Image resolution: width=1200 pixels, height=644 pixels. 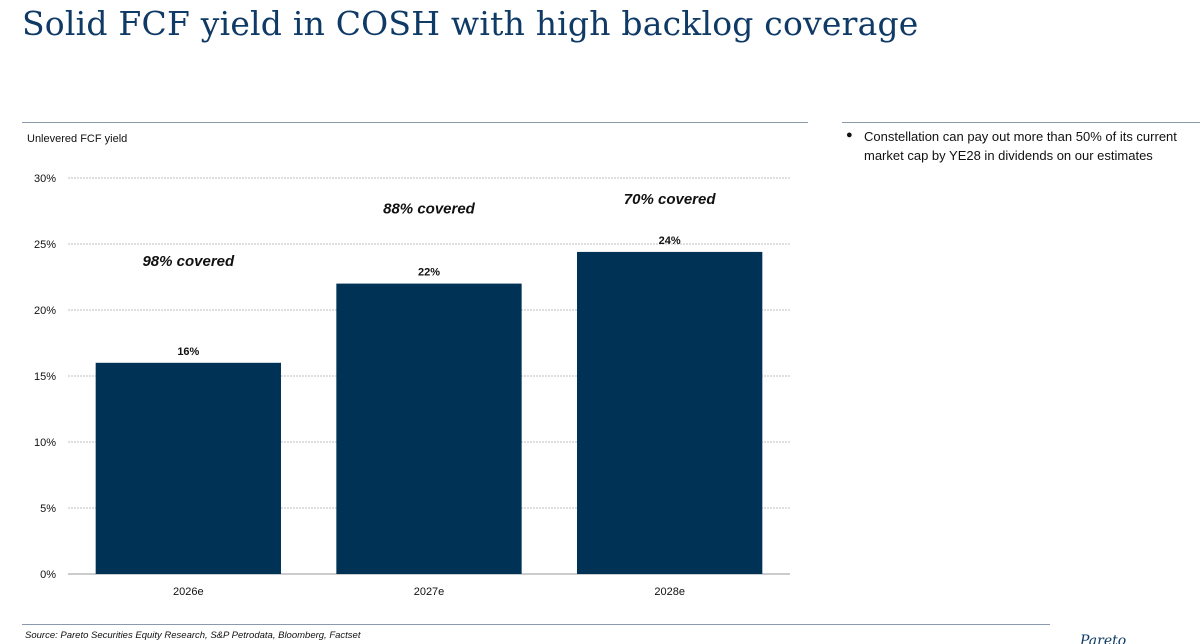 What do you see at coordinates (45, 443) in the screenshot?
I see `y-tick-label: 10%` at bounding box center [45, 443].